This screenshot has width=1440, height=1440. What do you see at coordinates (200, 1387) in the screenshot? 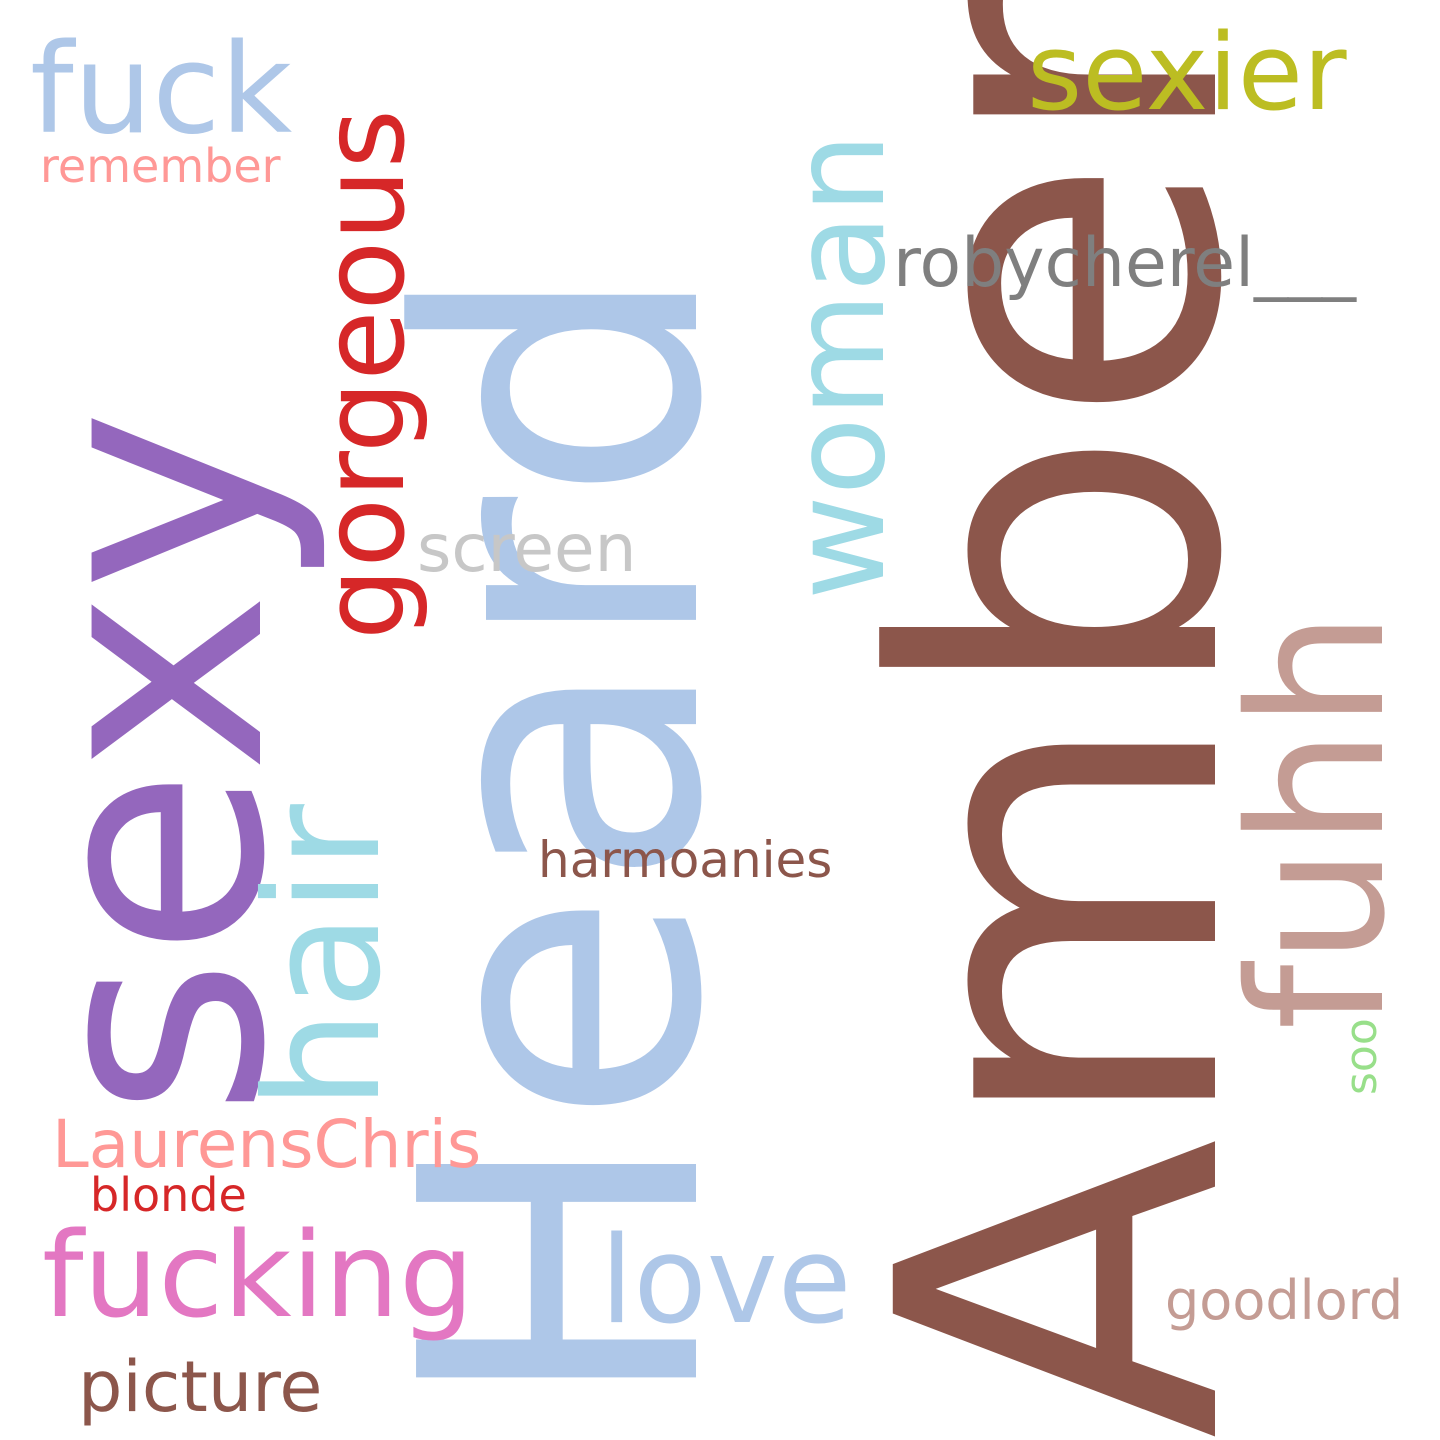
I see `word-picture: picture` at bounding box center [200, 1387].